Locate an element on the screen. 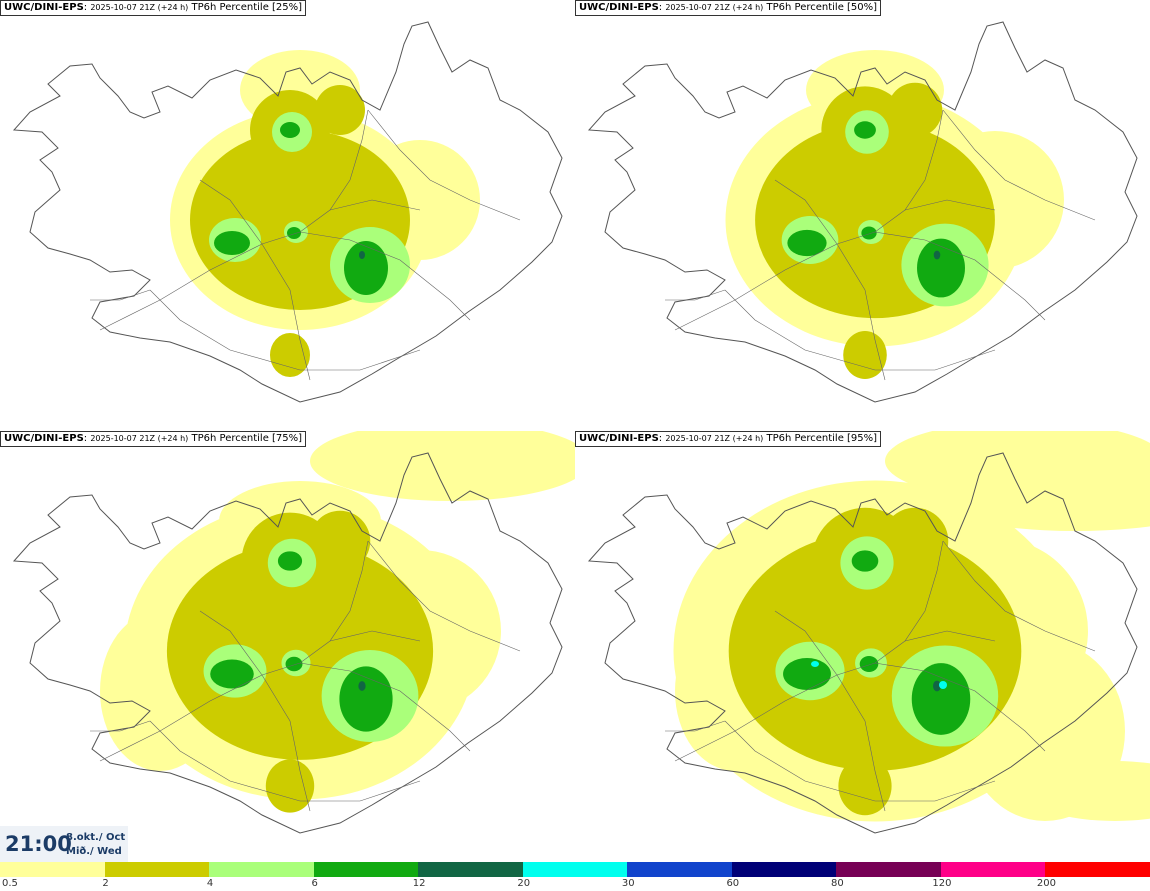  legend-tick-label: 120 is located at coordinates (942, 883).